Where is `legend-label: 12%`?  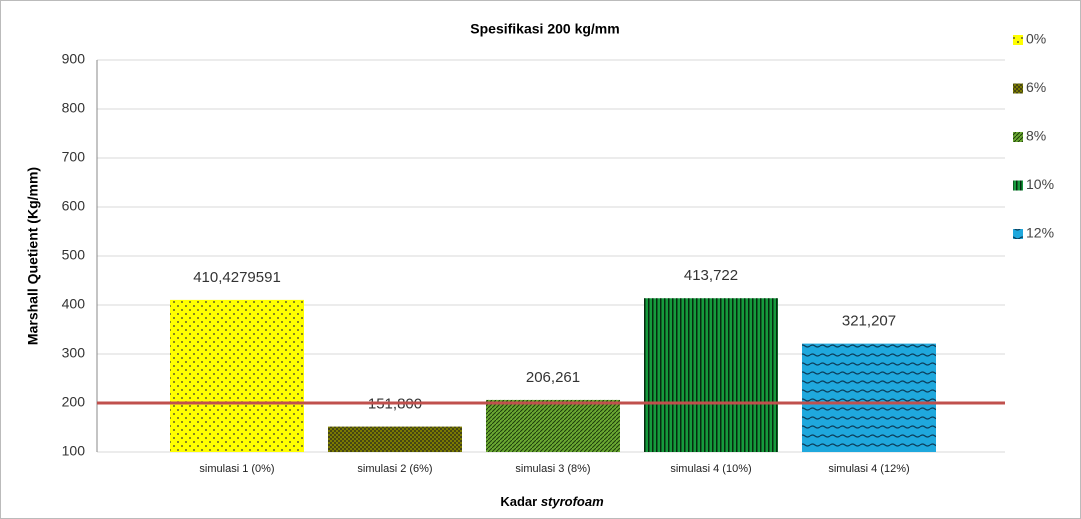
legend-label: 12% is located at coordinates (1040, 233).